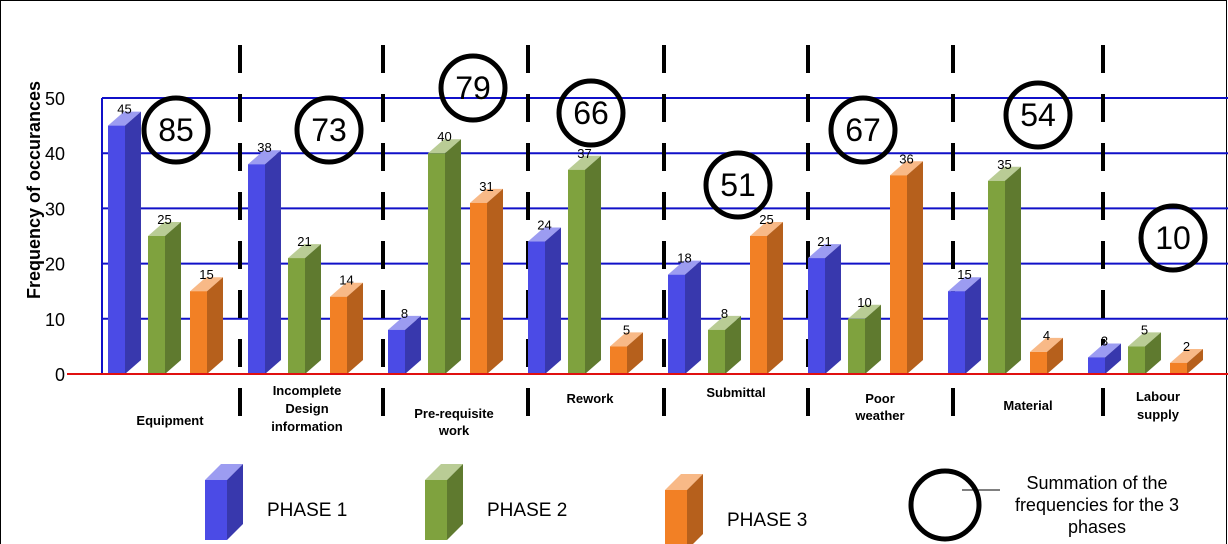  I want to click on data-label: 24, so click(544, 225).